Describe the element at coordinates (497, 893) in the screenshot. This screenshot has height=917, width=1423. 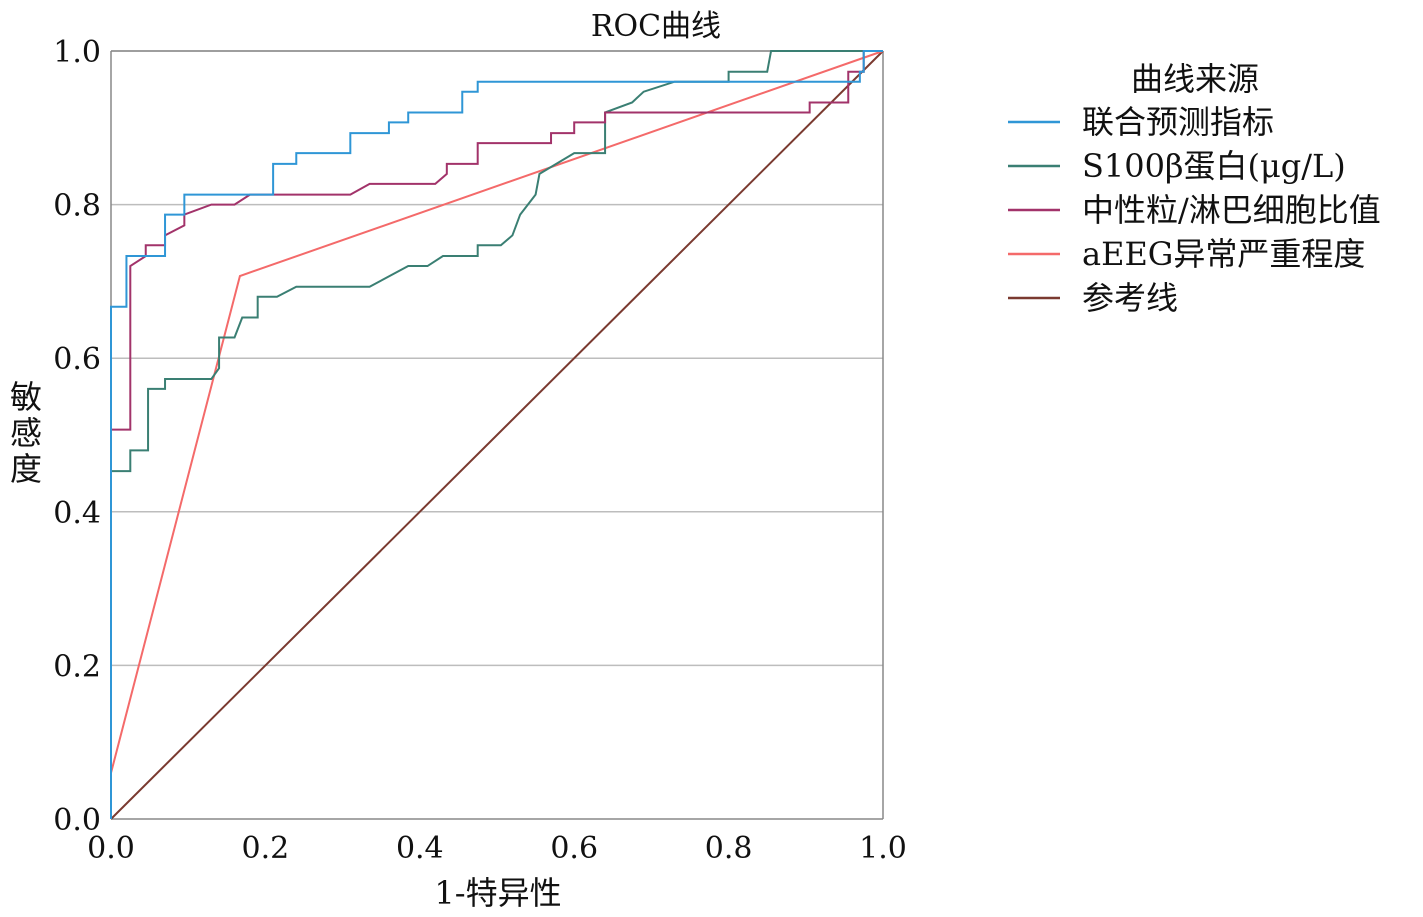
I see `x-axis-title: 1-特异性` at that location.